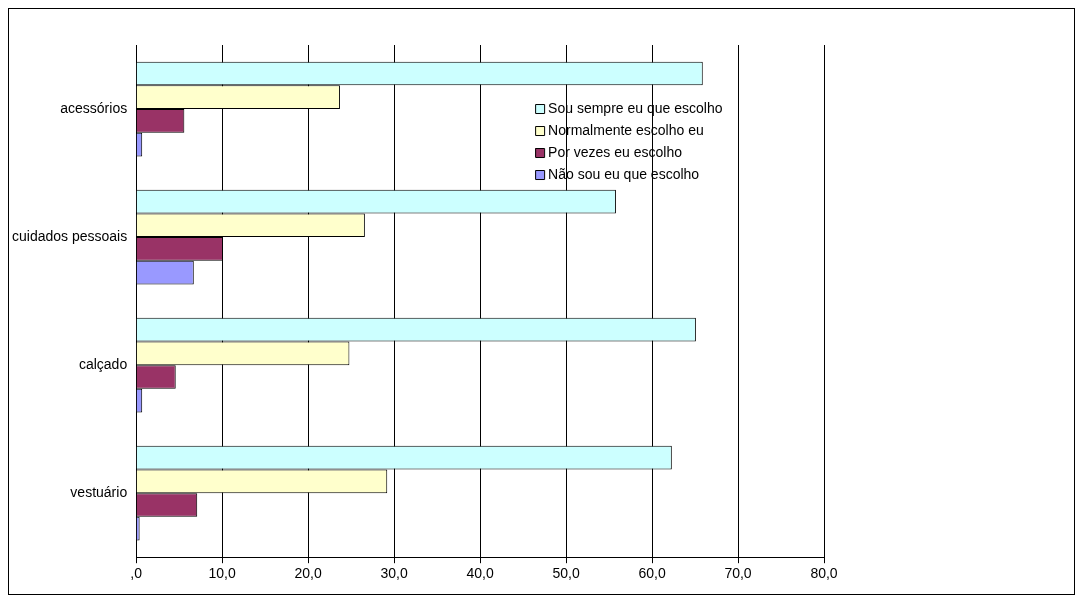  What do you see at coordinates (70, 235) in the screenshot?
I see `y-tick-label: cuidados pessoais` at bounding box center [70, 235].